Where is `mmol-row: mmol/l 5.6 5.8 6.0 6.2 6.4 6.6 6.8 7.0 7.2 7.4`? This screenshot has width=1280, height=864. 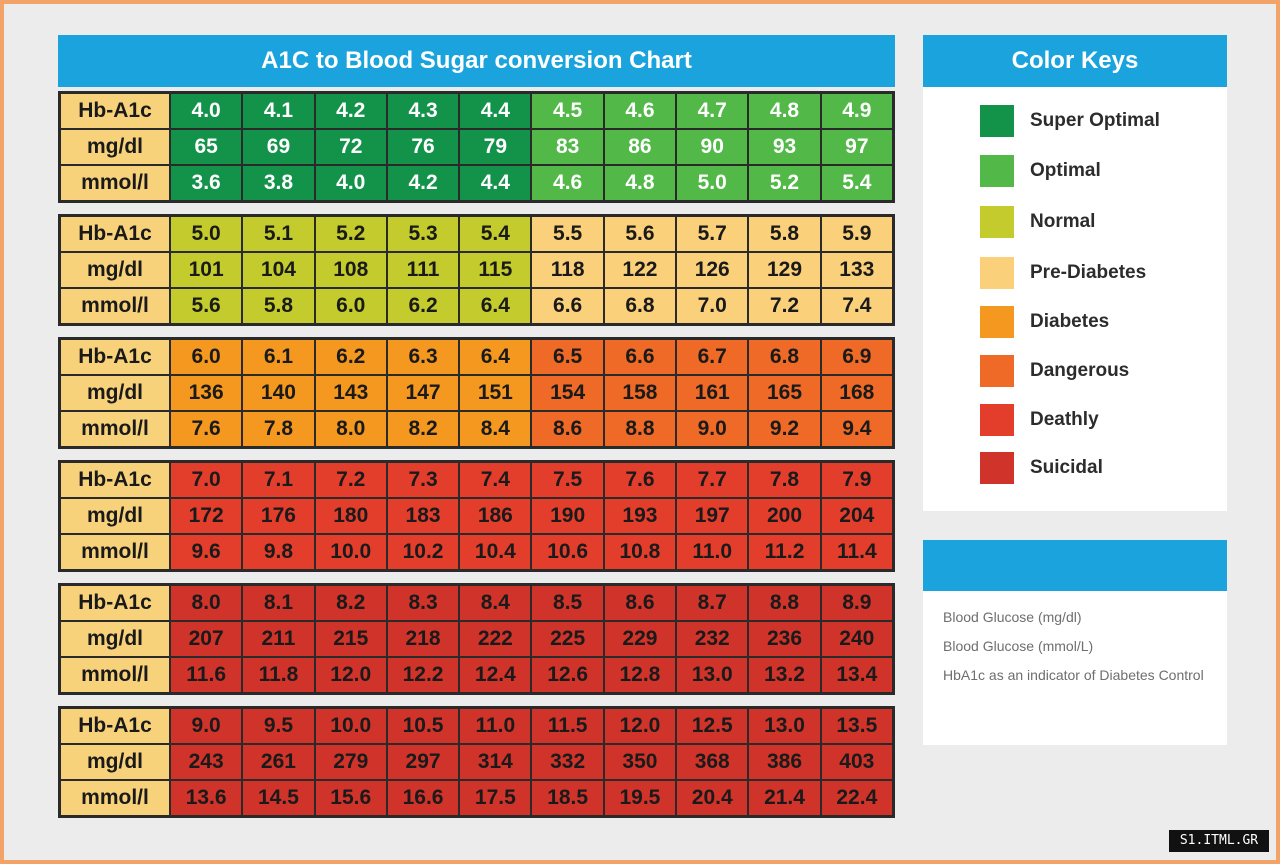
mmol-row: mmol/l 5.6 5.8 6.0 6.2 6.4 6.6 6.8 7.0 7.2 7.4 is located at coordinates (476, 306).